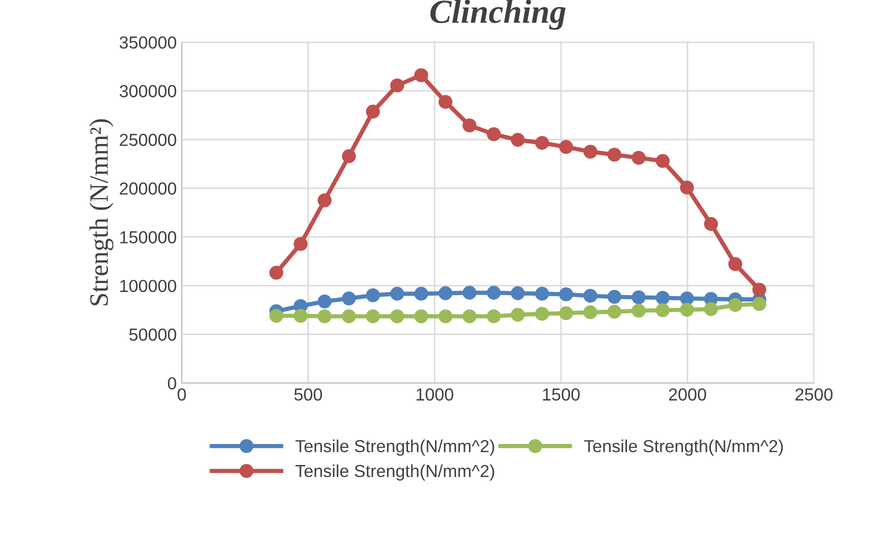  Describe the element at coordinates (308, 394) in the screenshot. I see `x-tick-label: 500` at that location.